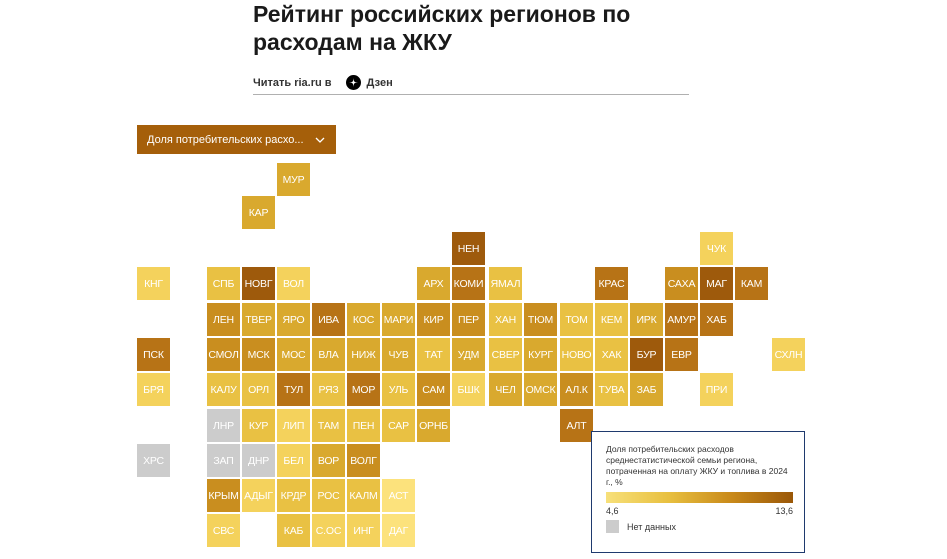 The width and height of the screenshot is (947, 559). Describe the element at coordinates (363, 530) in the screenshot. I see `region-tile-инг: ИНГ` at that location.